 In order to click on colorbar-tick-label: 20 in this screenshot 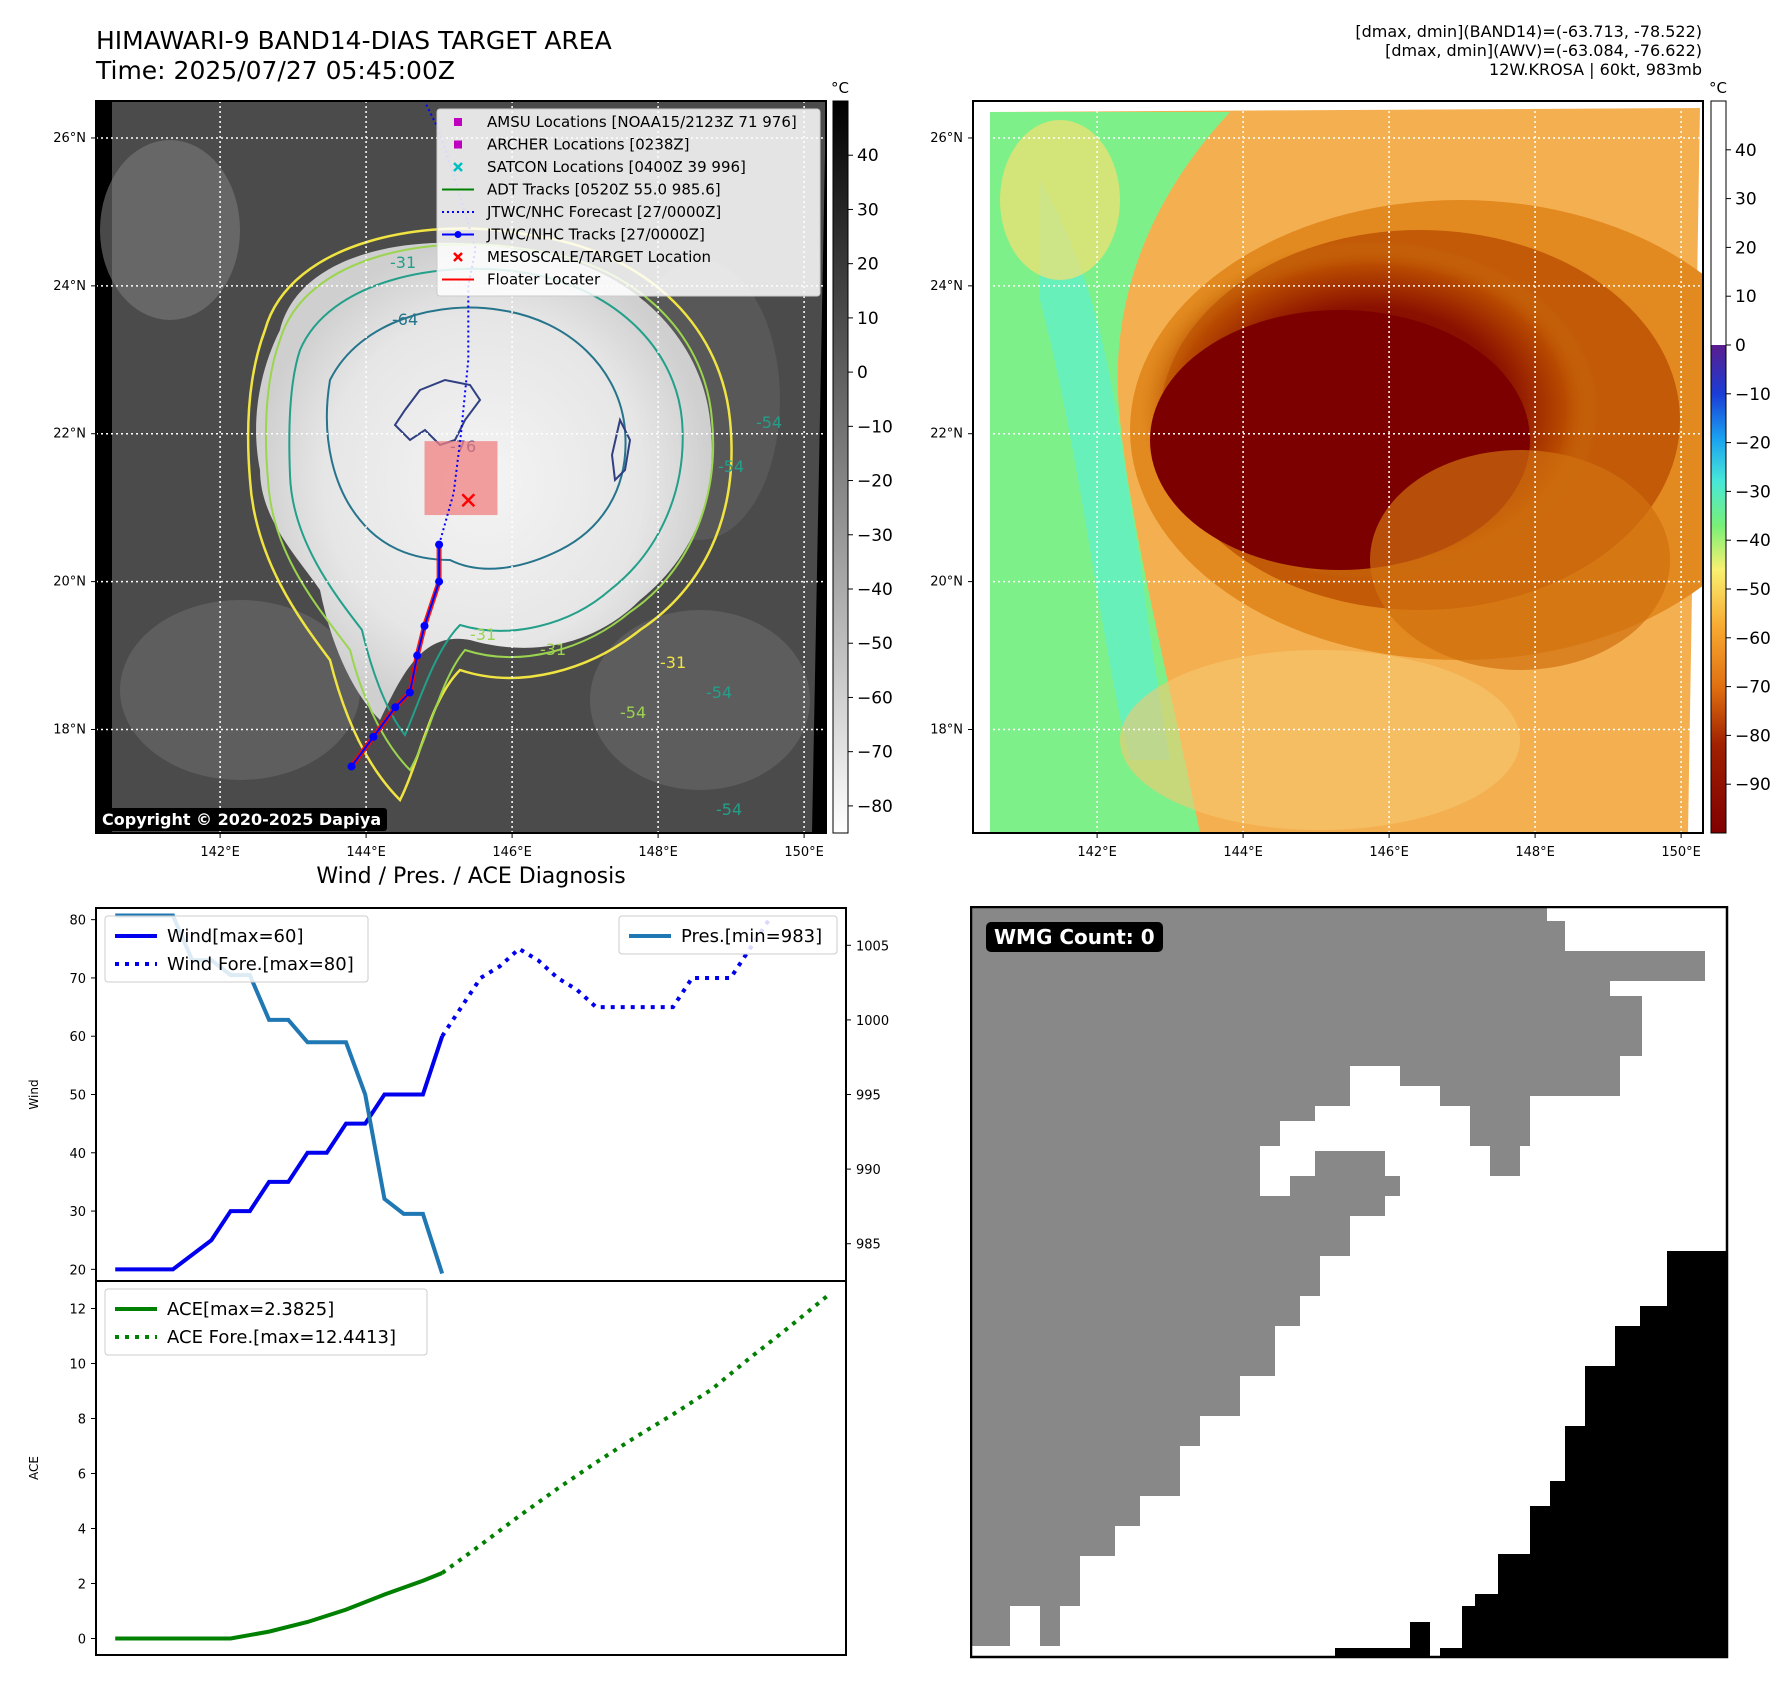, I will do `click(1746, 248)`.